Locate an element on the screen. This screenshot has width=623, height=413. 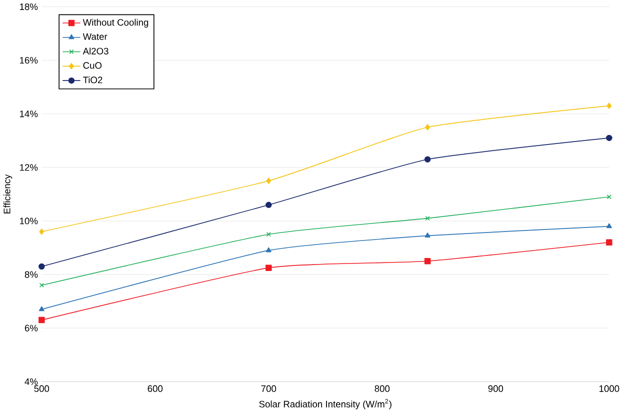
y-axis-title: Efficiency is located at coordinates (7, 194).